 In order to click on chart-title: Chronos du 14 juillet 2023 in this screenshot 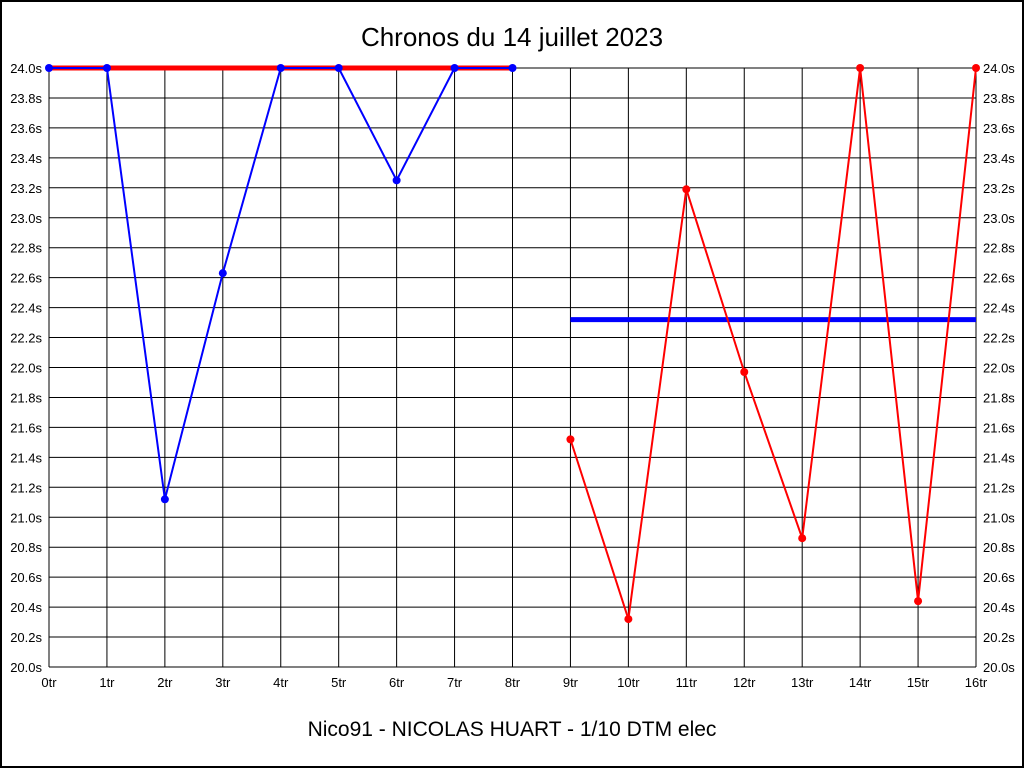, I will do `click(512, 37)`.